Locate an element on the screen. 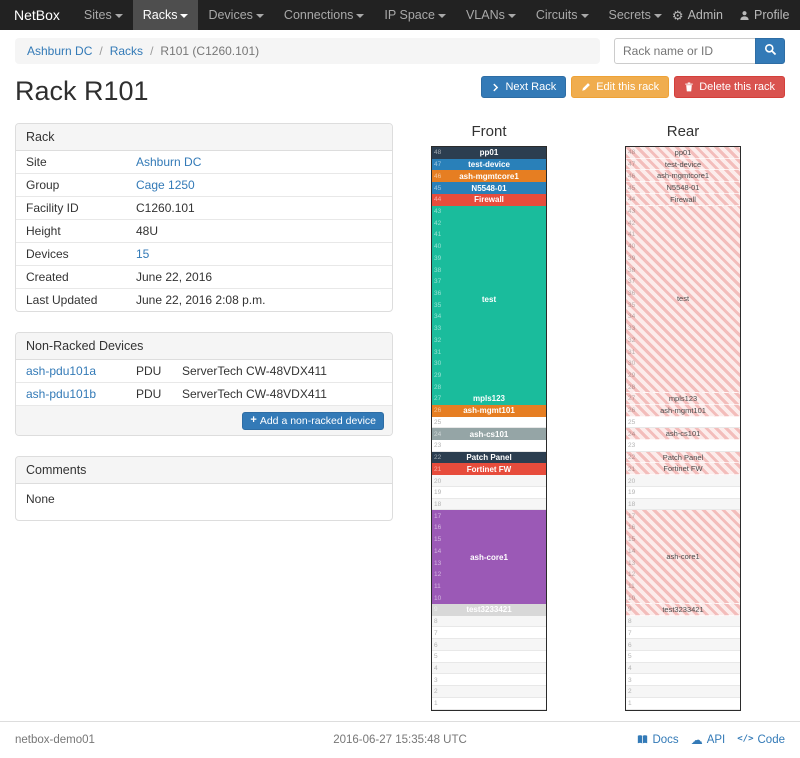  unit-number: 10 is located at coordinates (438, 598).